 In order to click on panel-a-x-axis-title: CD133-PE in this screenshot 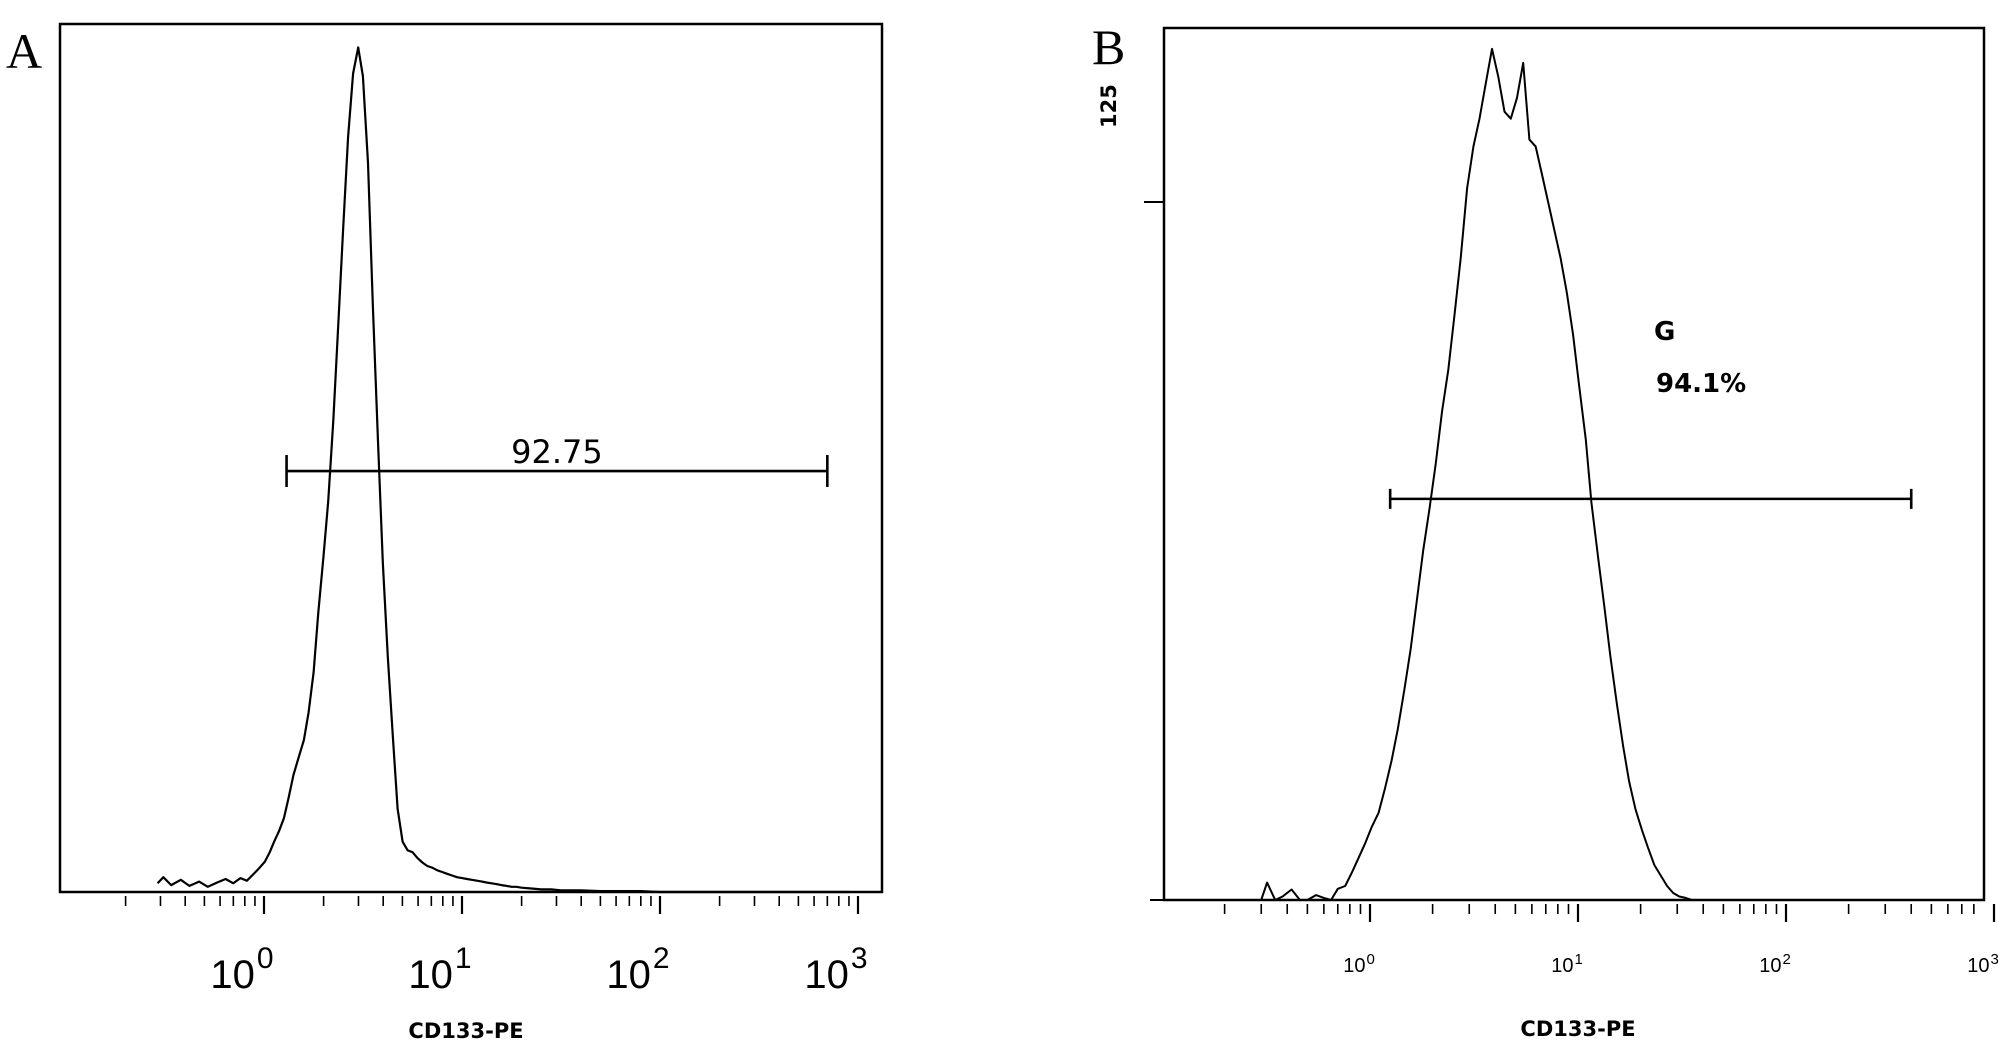, I will do `click(465, 1031)`.